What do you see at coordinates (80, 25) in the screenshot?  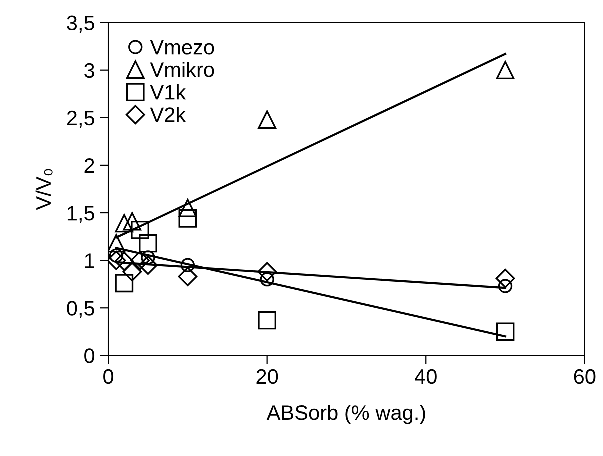 I see `y-tick-label: 3,5` at bounding box center [80, 25].